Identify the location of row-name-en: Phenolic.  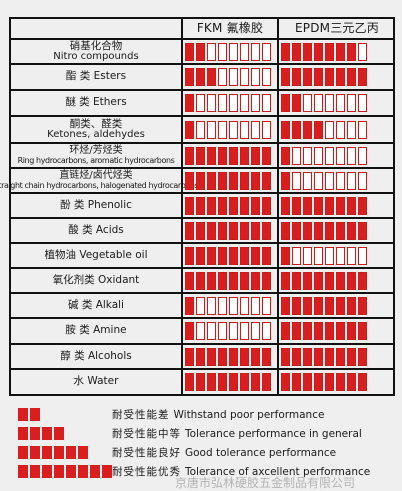
(109, 204).